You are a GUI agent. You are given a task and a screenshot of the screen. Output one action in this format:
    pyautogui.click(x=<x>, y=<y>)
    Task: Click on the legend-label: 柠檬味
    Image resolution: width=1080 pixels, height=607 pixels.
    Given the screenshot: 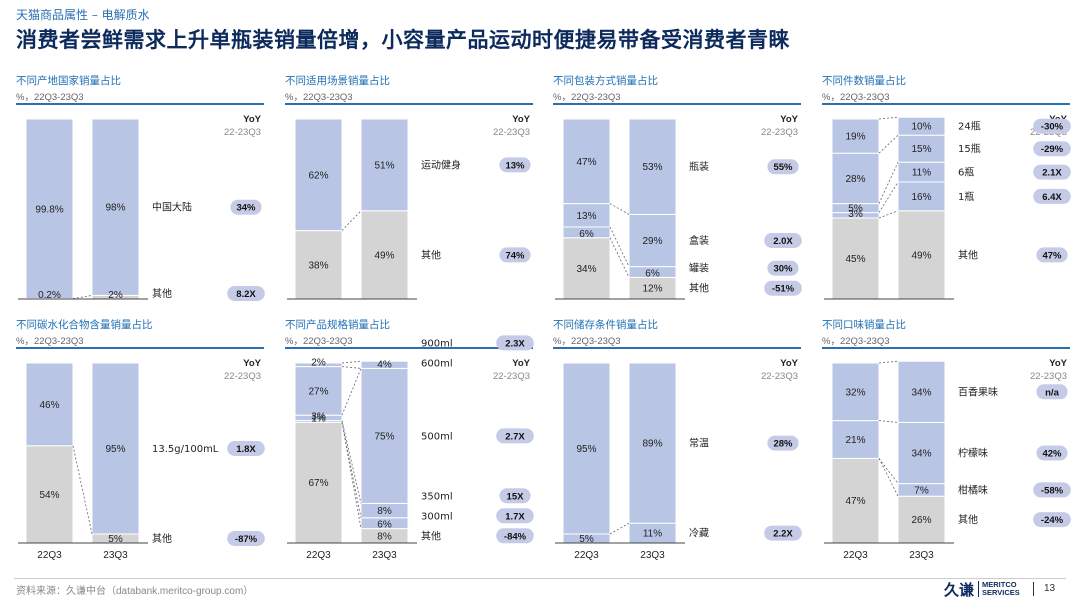 What is the action you would take?
    pyautogui.click(x=973, y=453)
    